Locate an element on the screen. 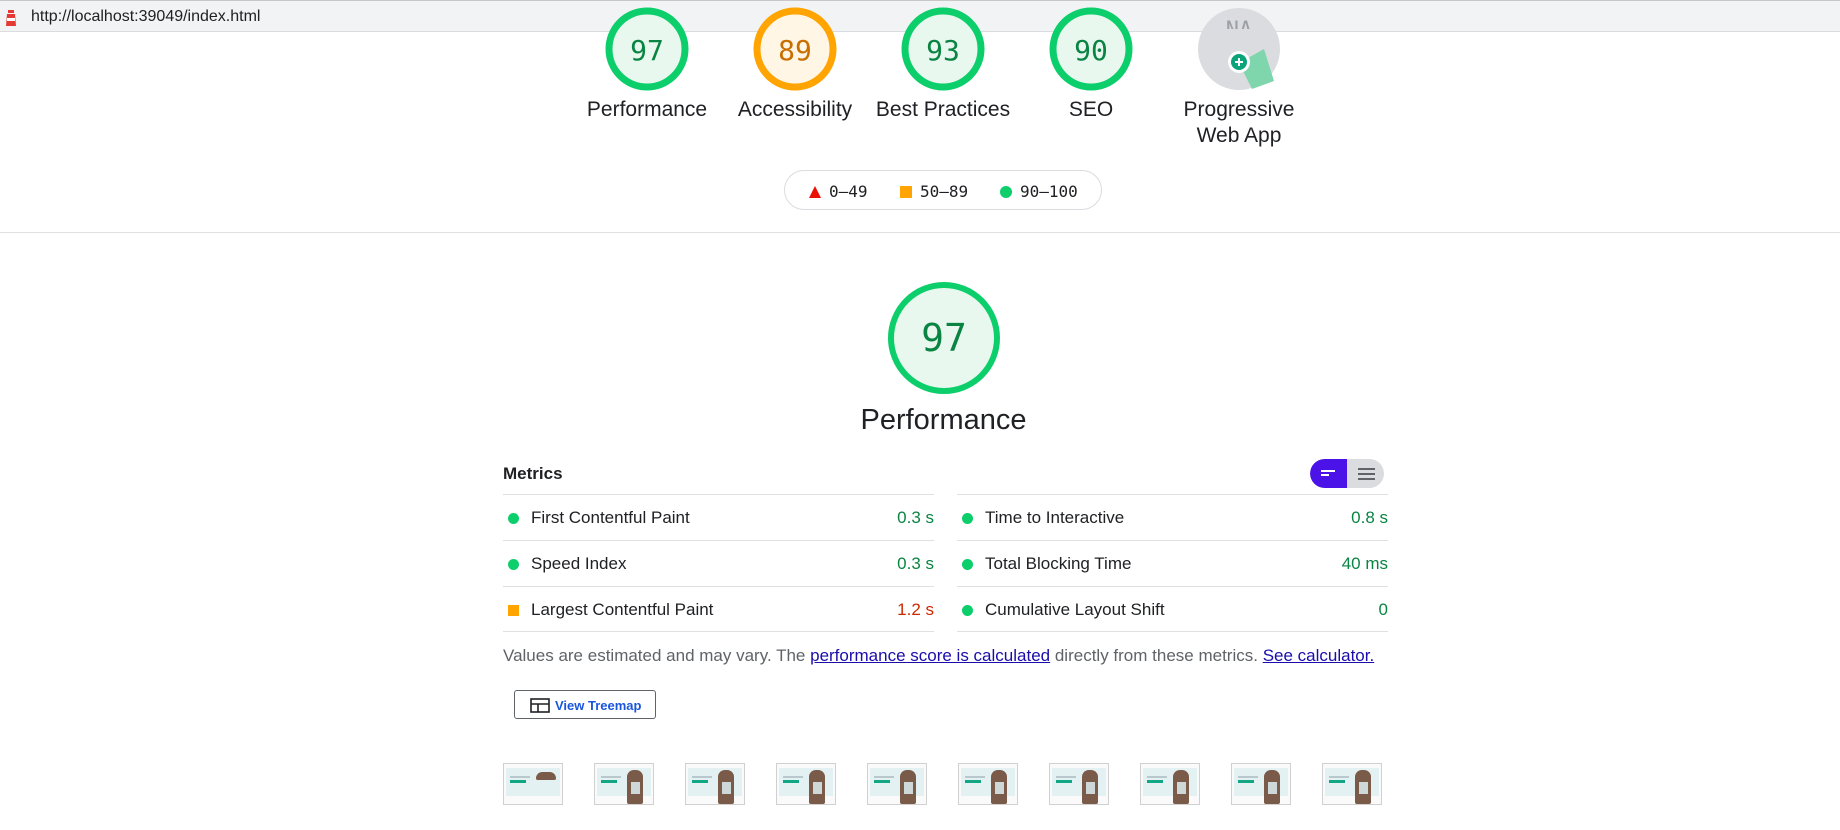 This screenshot has height=830, width=1840. performance-score-large: 97 is located at coordinates (944, 338).